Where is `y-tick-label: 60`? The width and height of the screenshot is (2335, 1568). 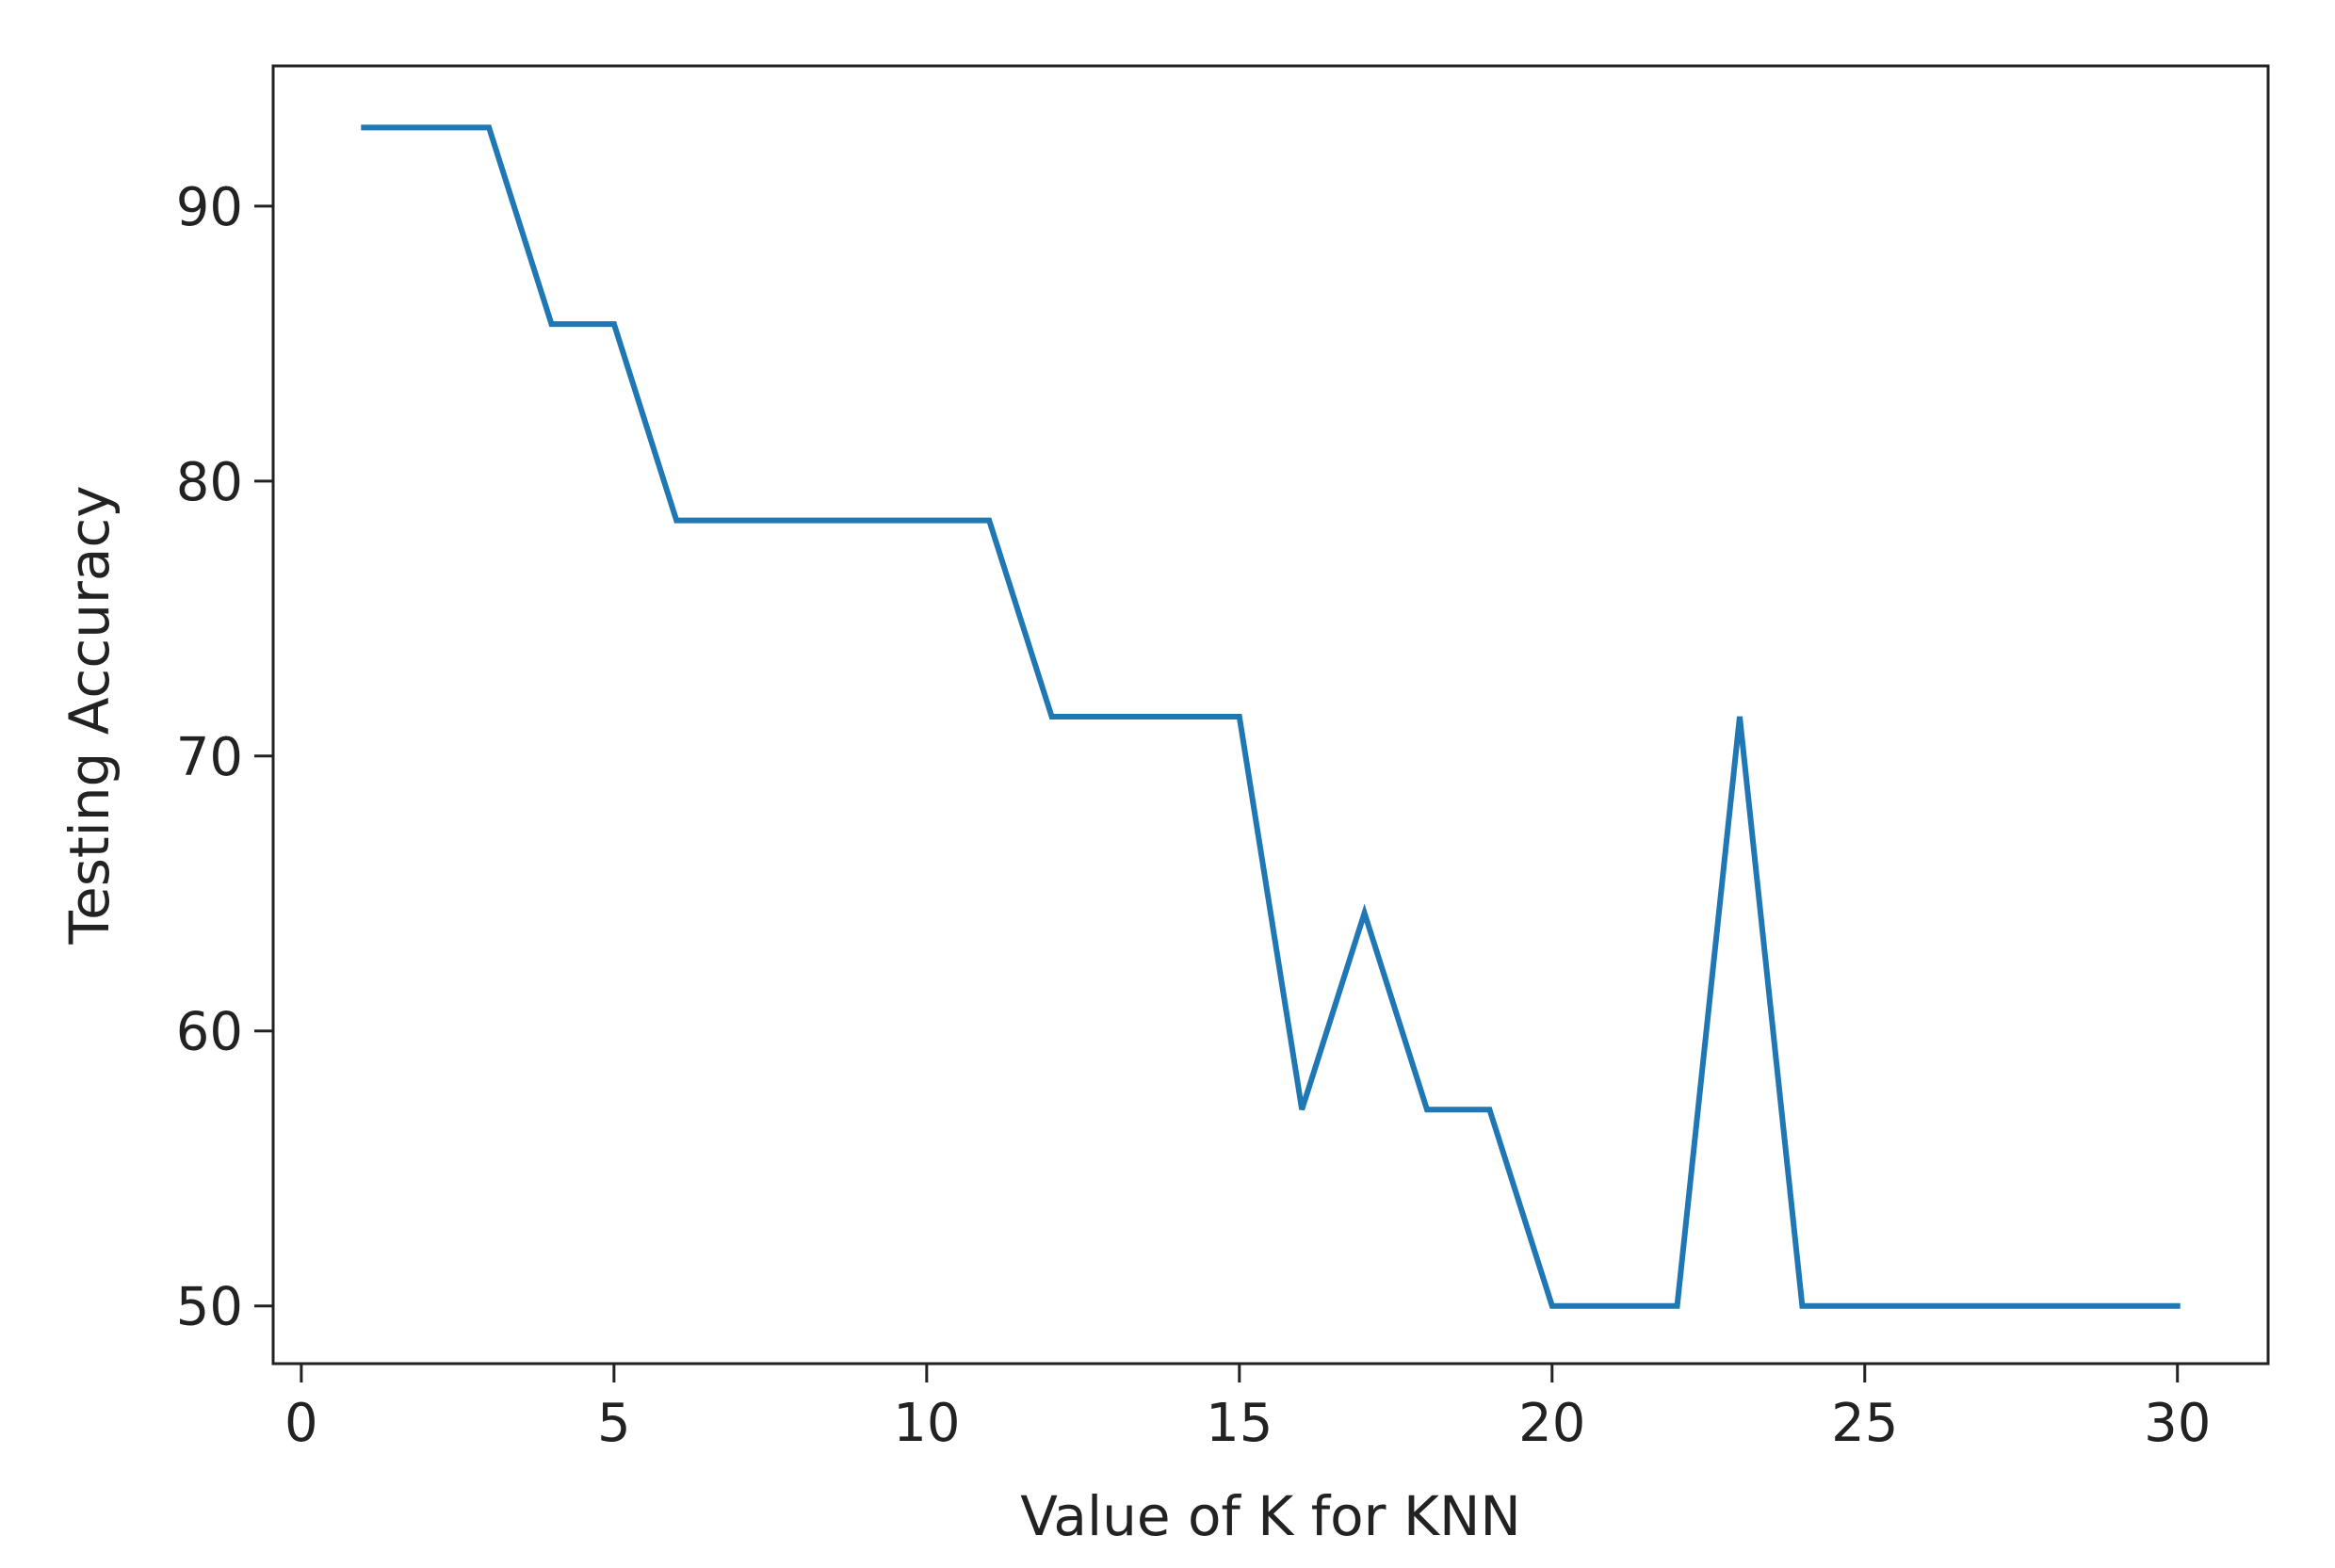
y-tick-label: 60 is located at coordinates (209, 1032).